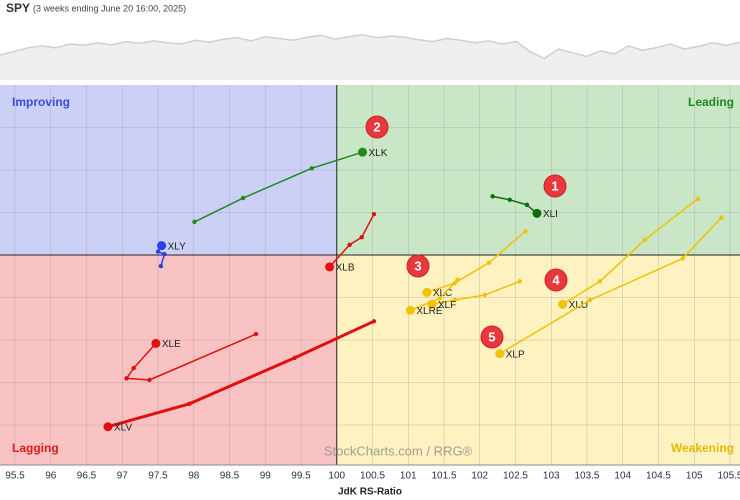  I want to click on series-label: XLU, so click(578, 305).